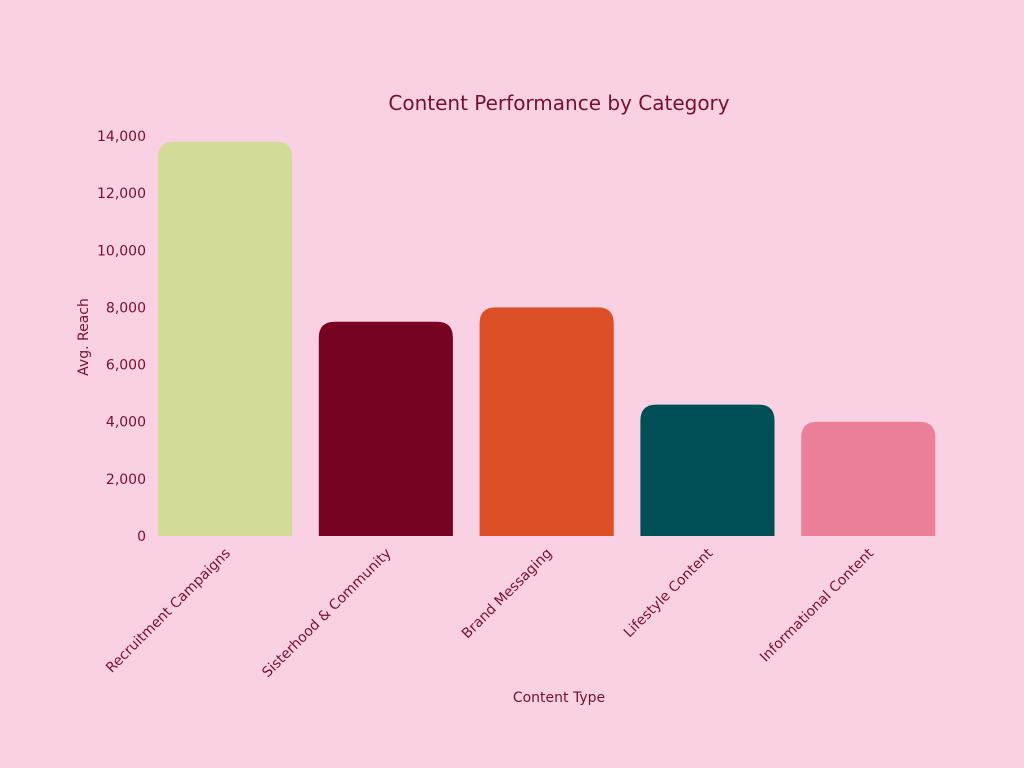  Describe the element at coordinates (225, 338) in the screenshot. I see `bar-recruitment-campaigns` at that location.